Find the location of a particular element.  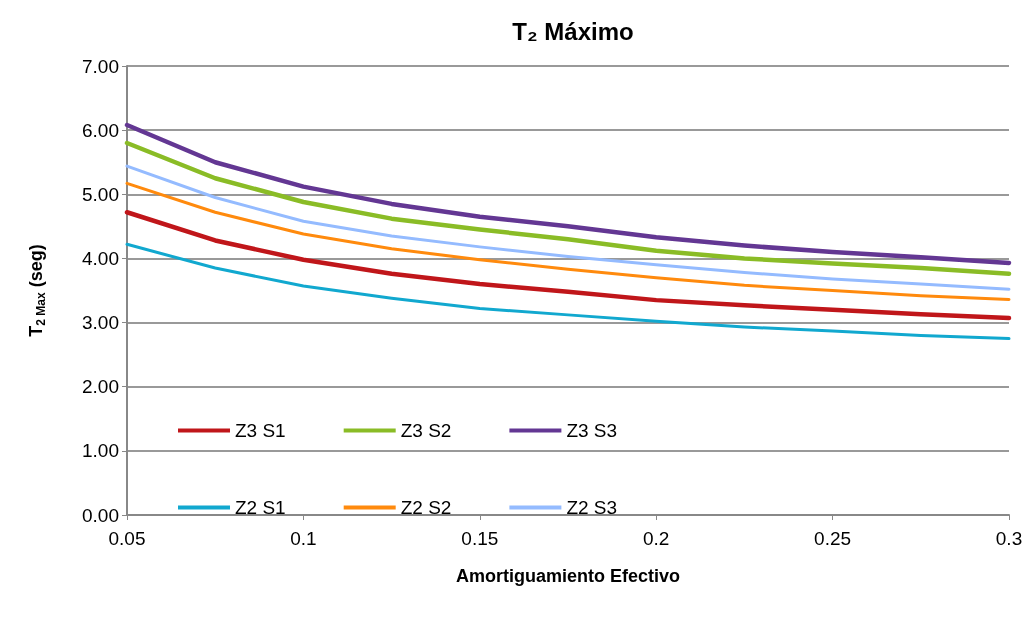

legend-label: Z3 S2 is located at coordinates (426, 430).